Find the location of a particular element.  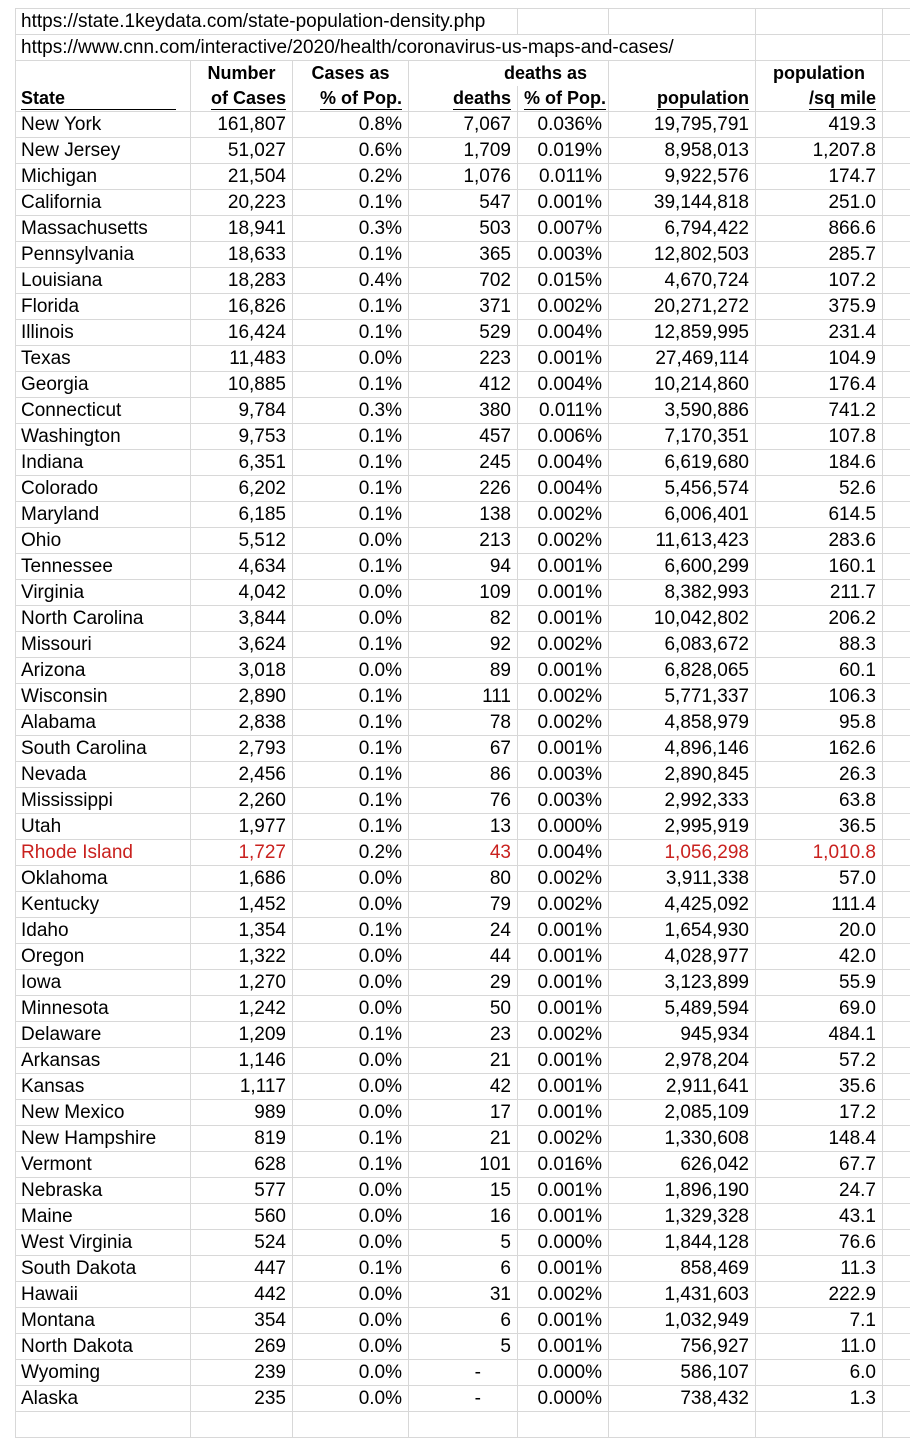

state-cell: Kentucky is located at coordinates (103, 904).